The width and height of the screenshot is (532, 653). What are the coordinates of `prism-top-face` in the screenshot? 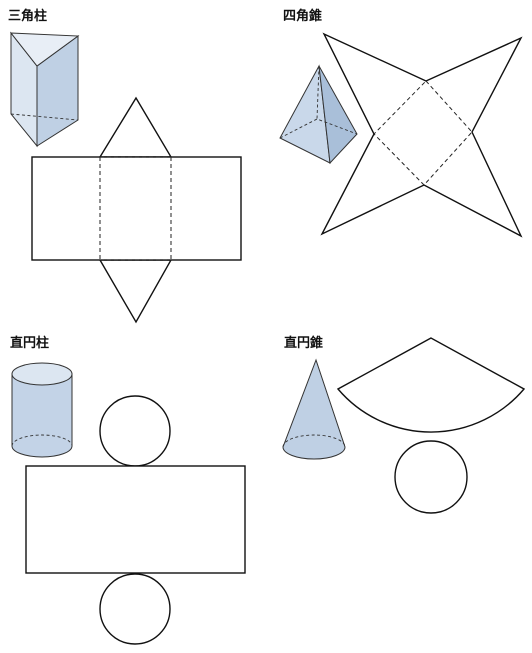 It's located at (44, 49).